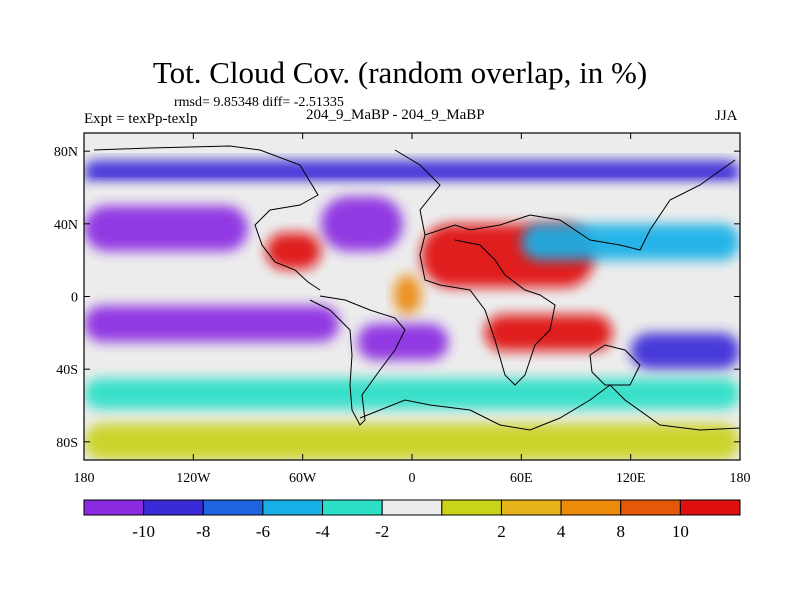 This screenshot has width=800, height=600. Describe the element at coordinates (680, 531) in the screenshot. I see `colorbar-label: 10` at that location.